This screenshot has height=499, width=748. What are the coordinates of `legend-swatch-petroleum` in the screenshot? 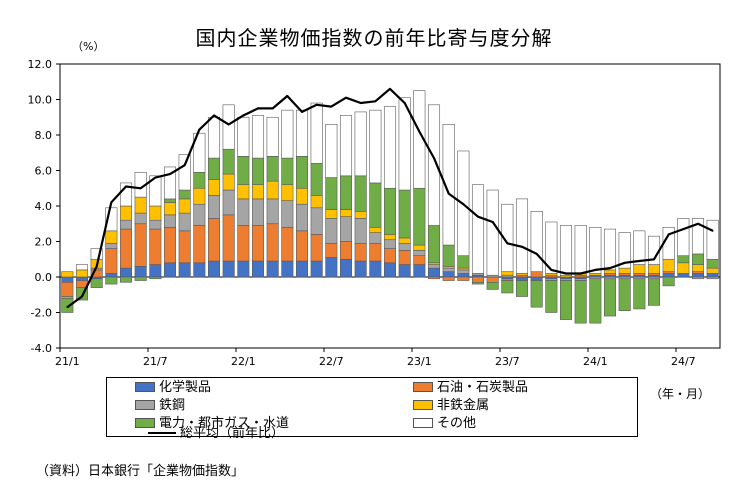 It's located at (423, 386).